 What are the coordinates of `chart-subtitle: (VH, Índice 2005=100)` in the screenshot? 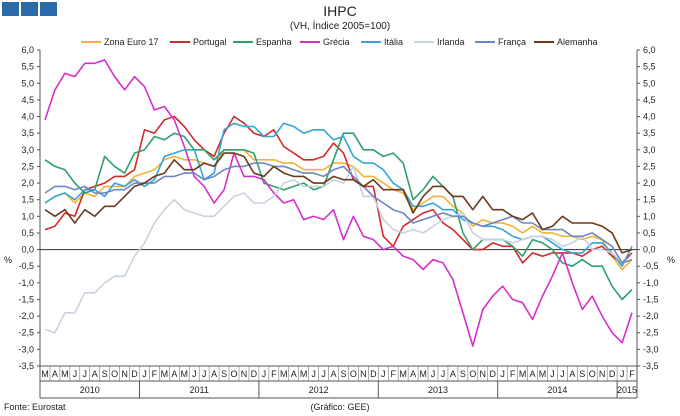 It's located at (340, 25).